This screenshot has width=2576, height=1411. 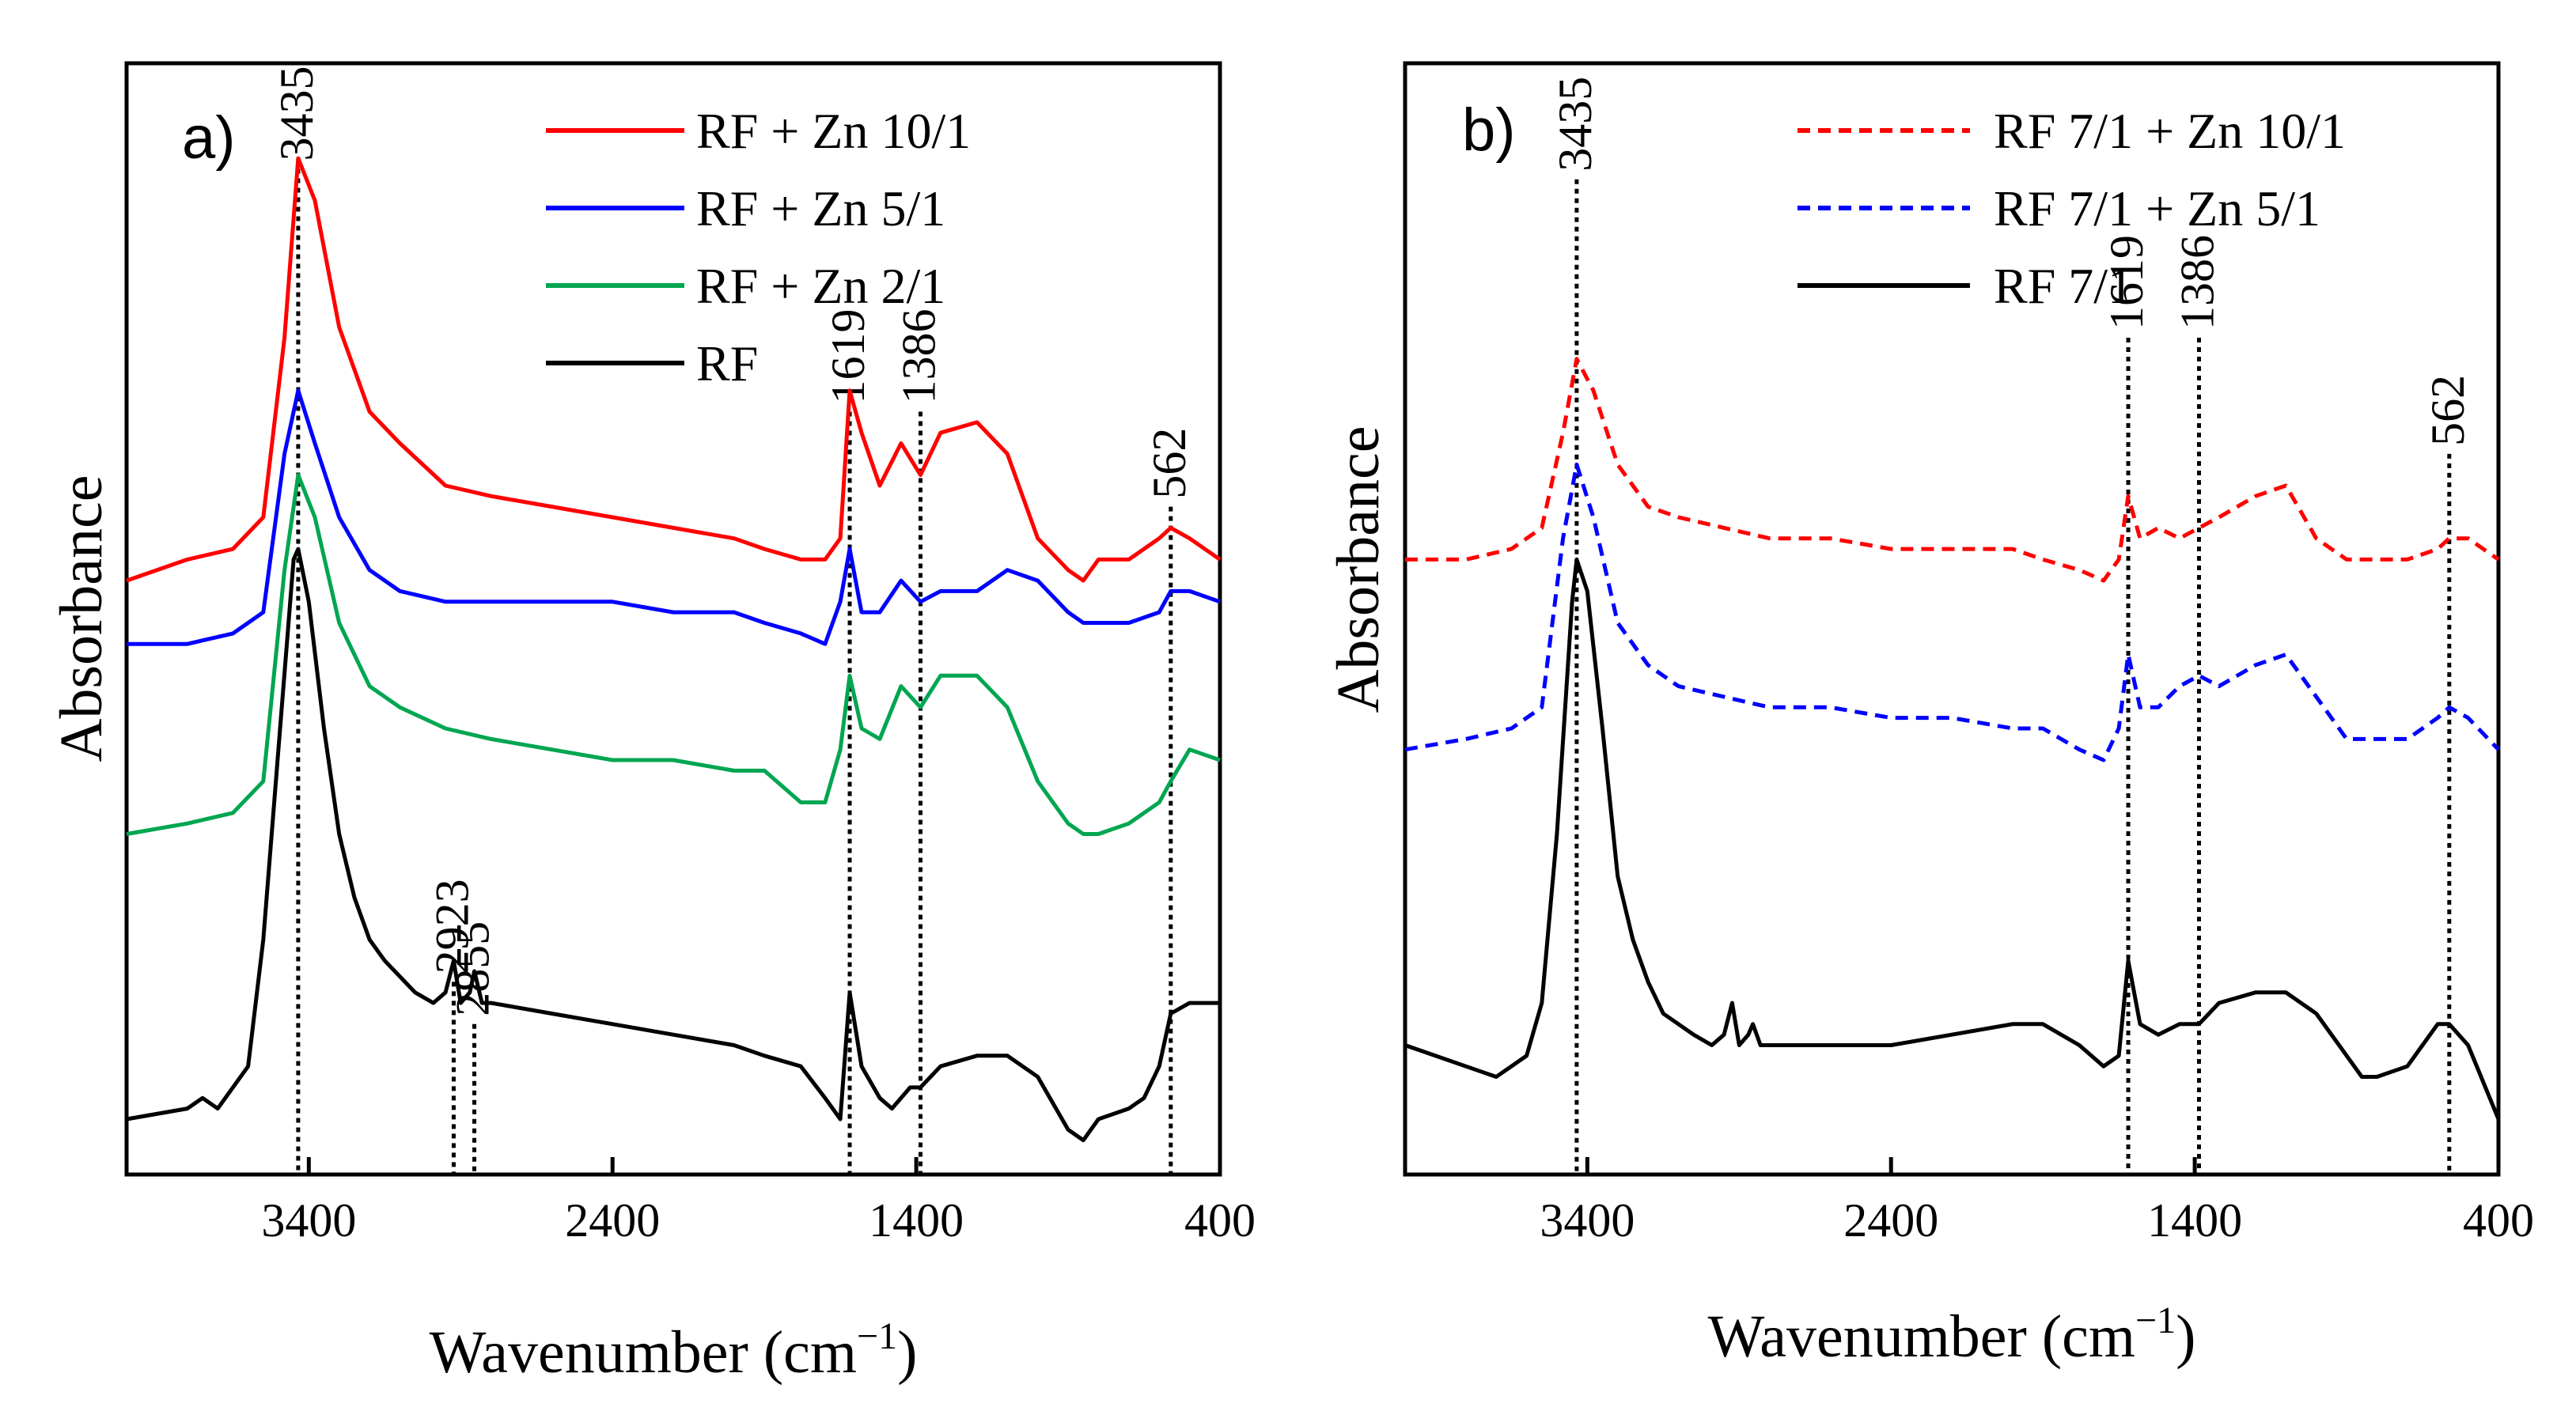 I want to click on panel-label: a), so click(x=209, y=138).